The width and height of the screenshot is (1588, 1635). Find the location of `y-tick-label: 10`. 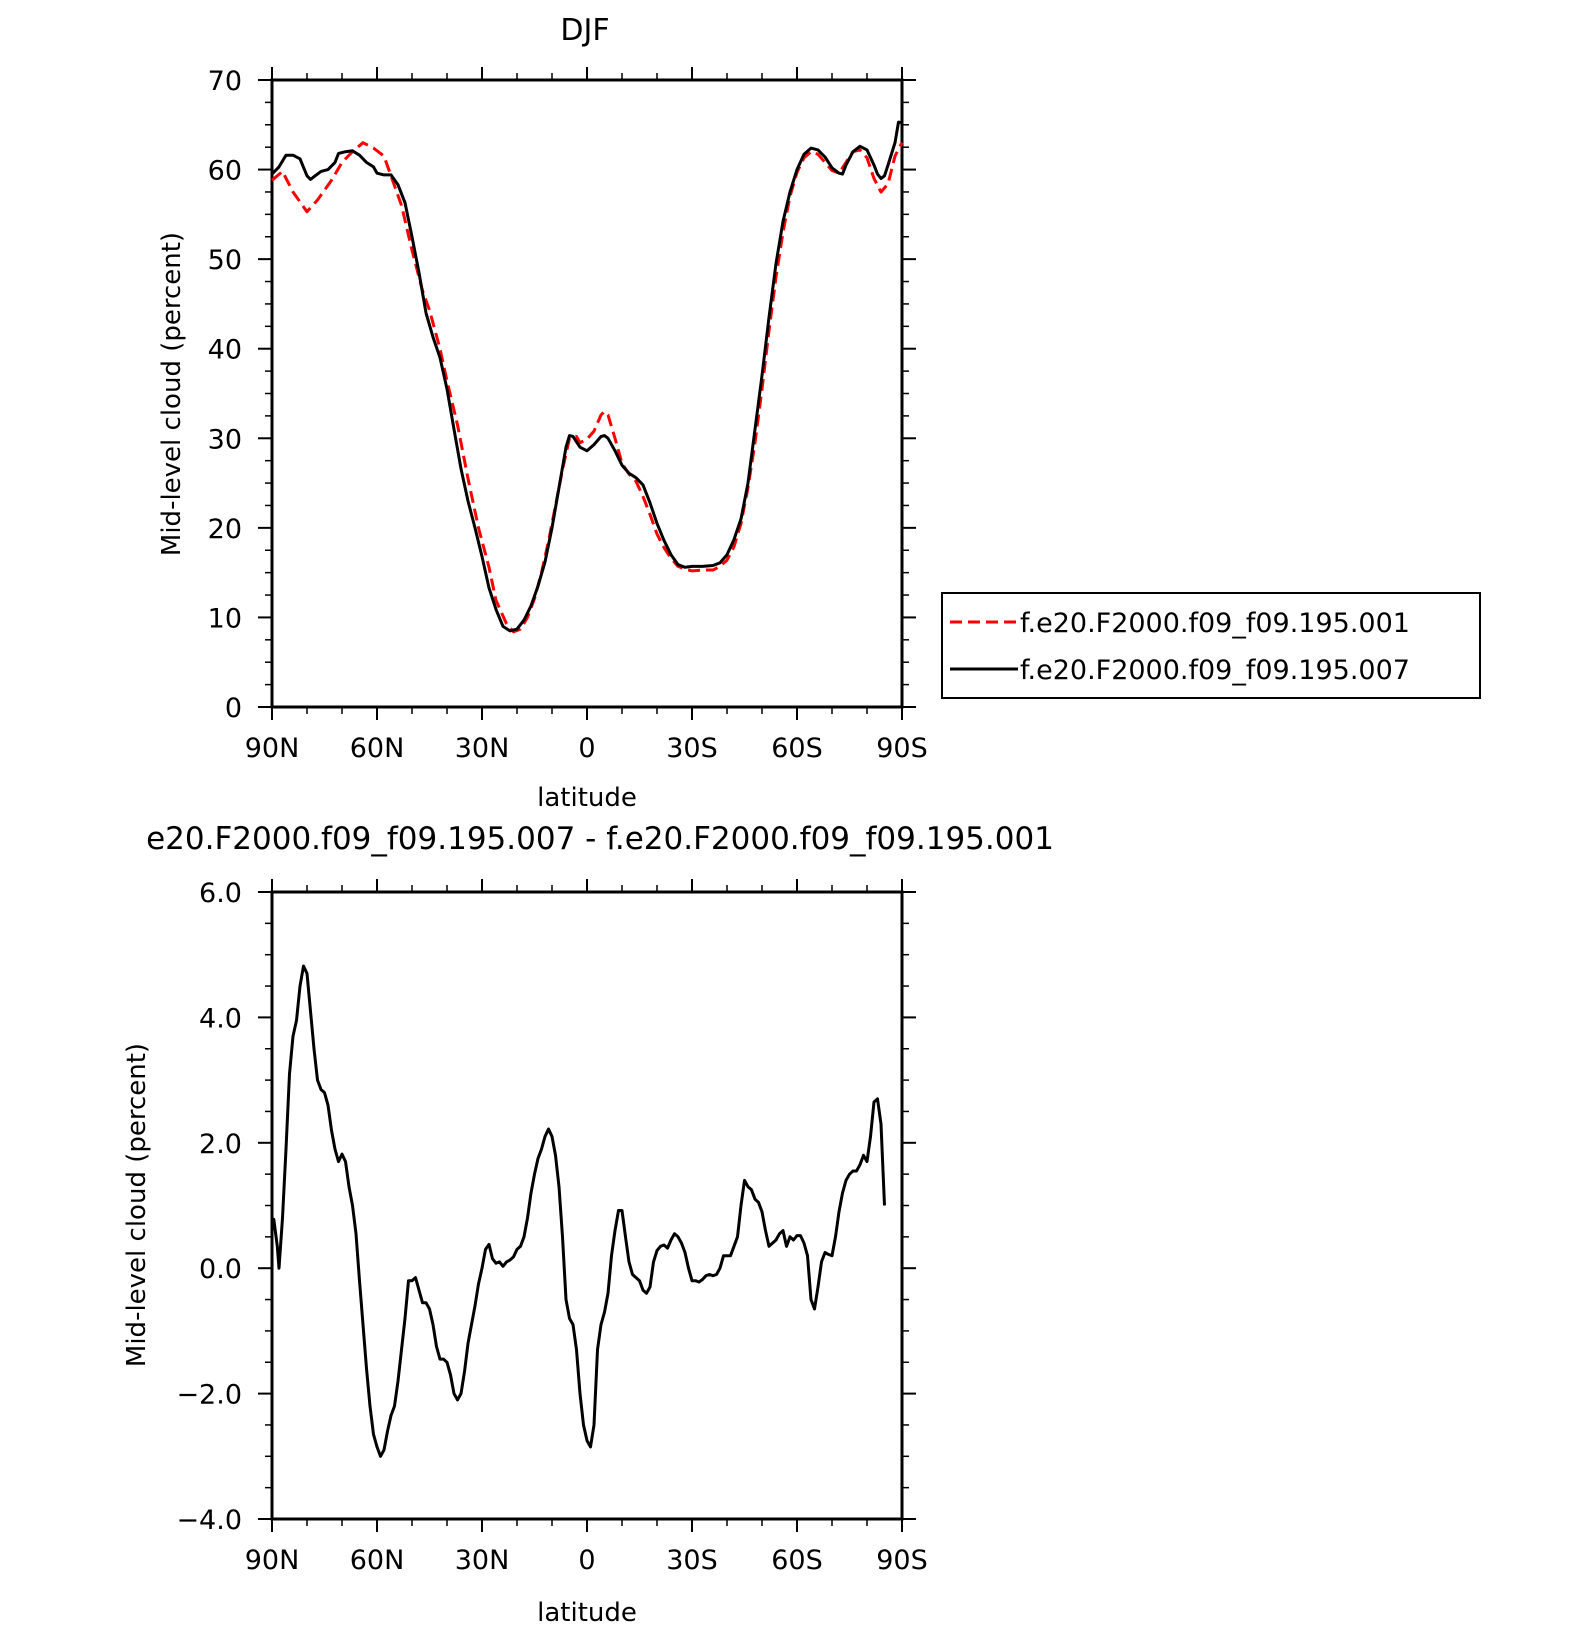

y-tick-label: 10 is located at coordinates (225, 618).